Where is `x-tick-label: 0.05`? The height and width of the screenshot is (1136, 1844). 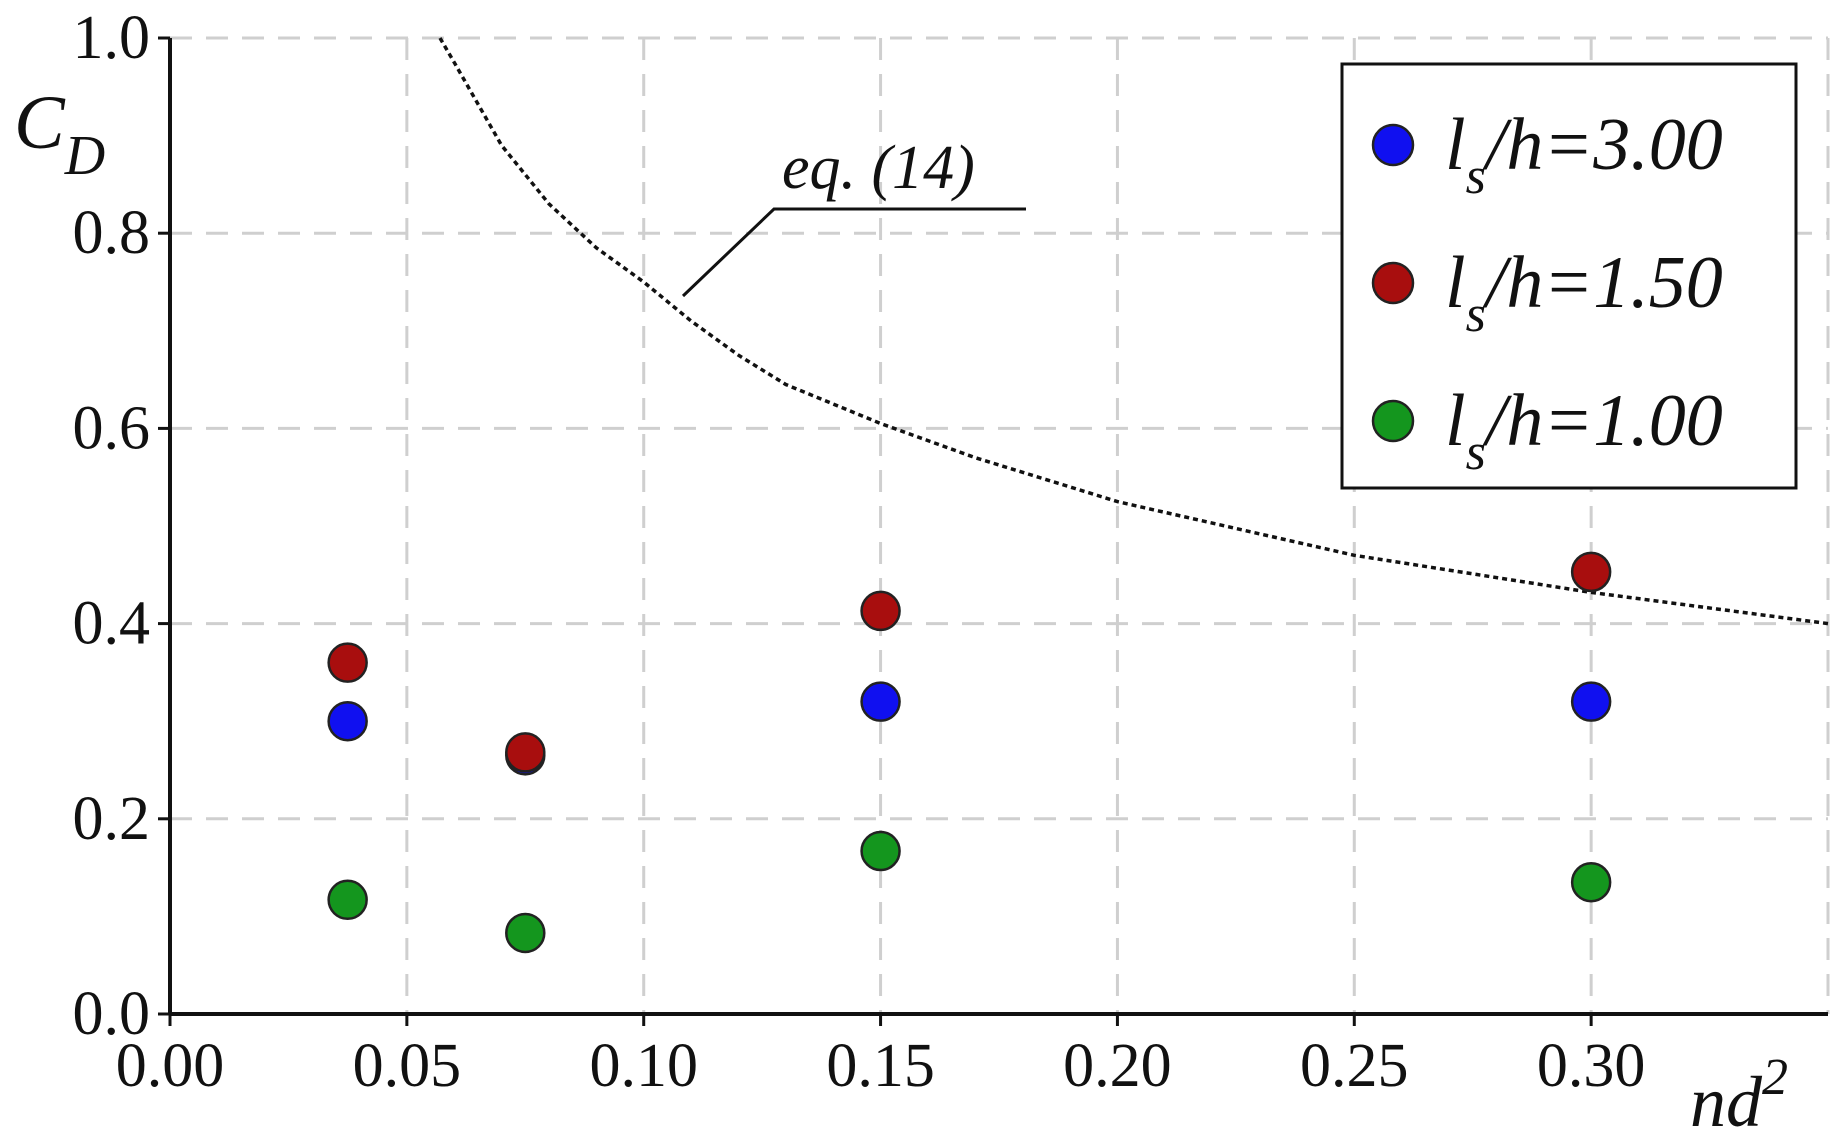
x-tick-label: 0.05 is located at coordinates (407, 1066).